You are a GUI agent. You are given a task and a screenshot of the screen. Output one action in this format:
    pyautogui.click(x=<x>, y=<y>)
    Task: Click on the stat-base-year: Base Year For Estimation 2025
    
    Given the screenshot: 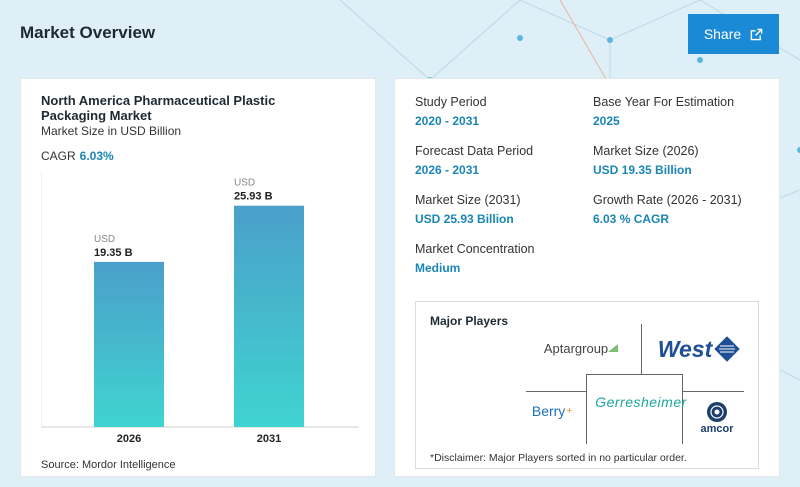 What is the action you would take?
    pyautogui.click(x=663, y=111)
    